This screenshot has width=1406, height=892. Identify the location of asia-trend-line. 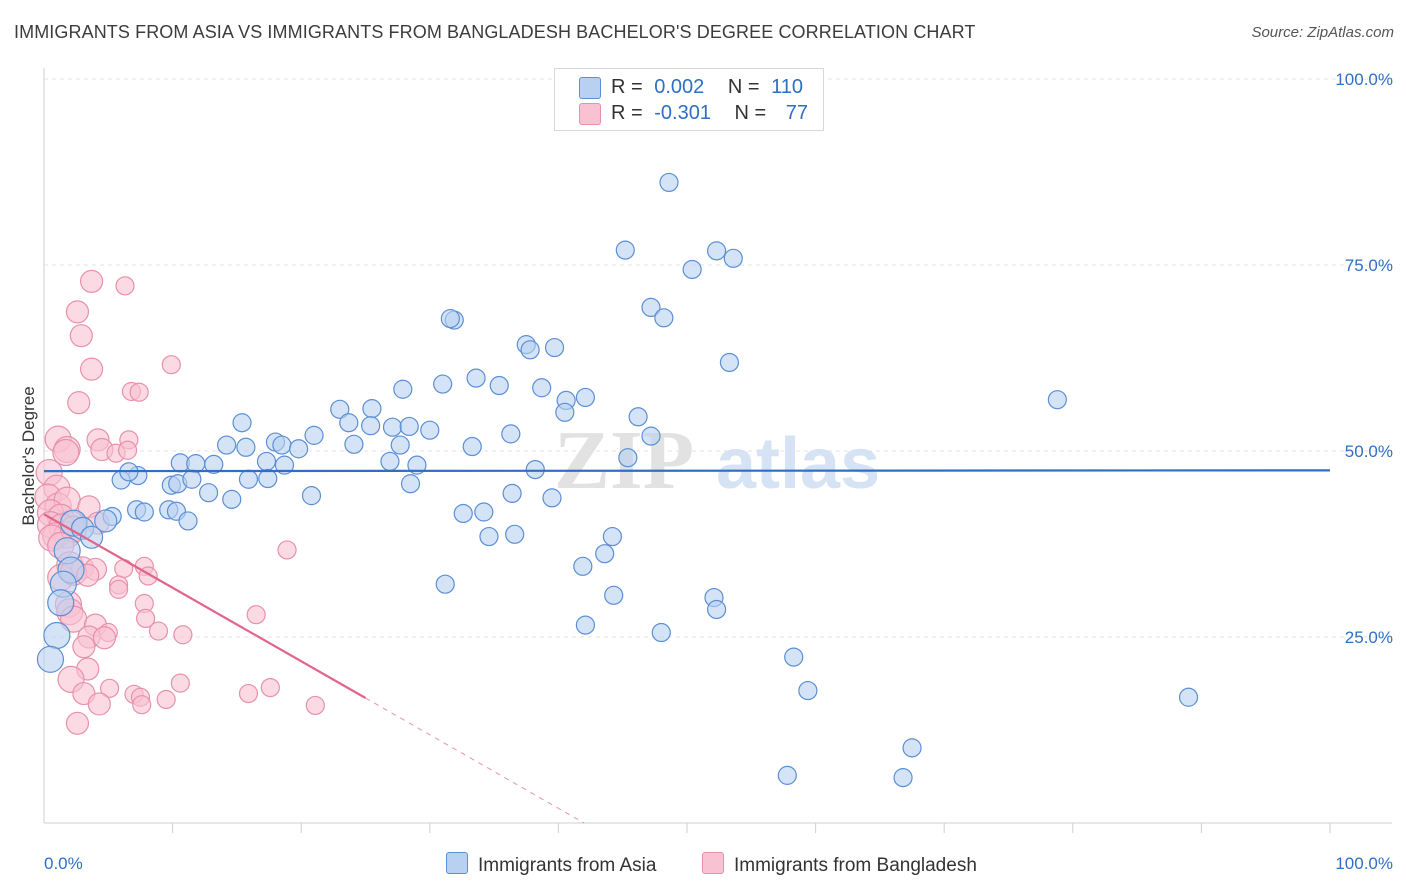
(687, 471).